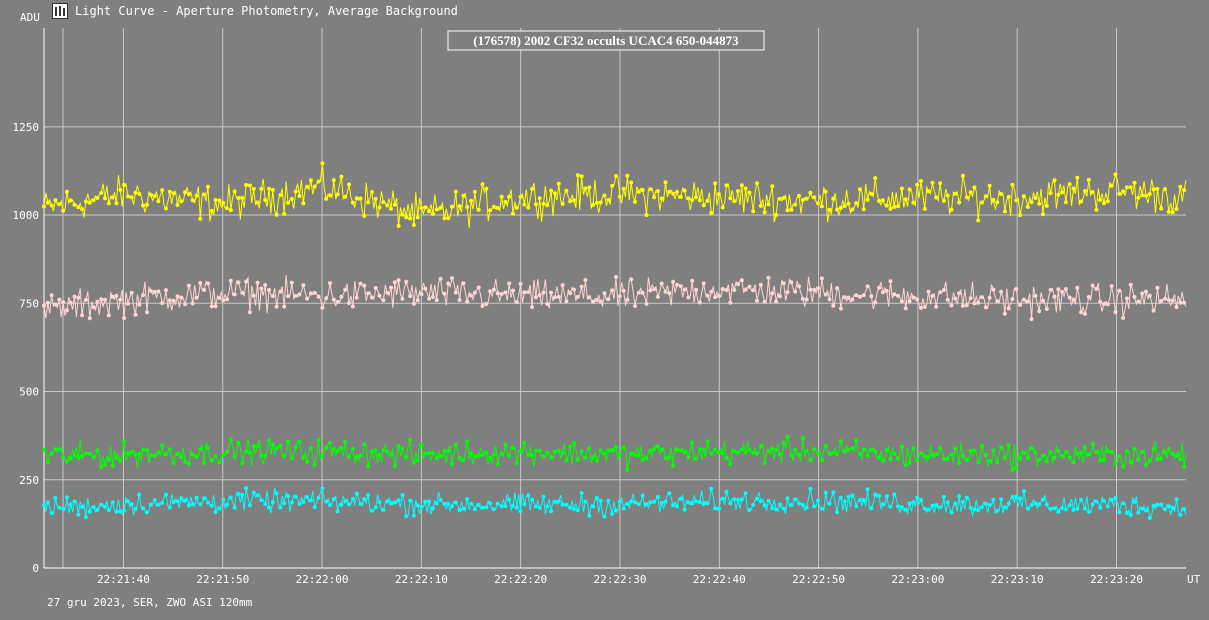 The height and width of the screenshot is (620, 1209). Describe the element at coordinates (60, 11) in the screenshot. I see `light-curve-app-icon` at that location.